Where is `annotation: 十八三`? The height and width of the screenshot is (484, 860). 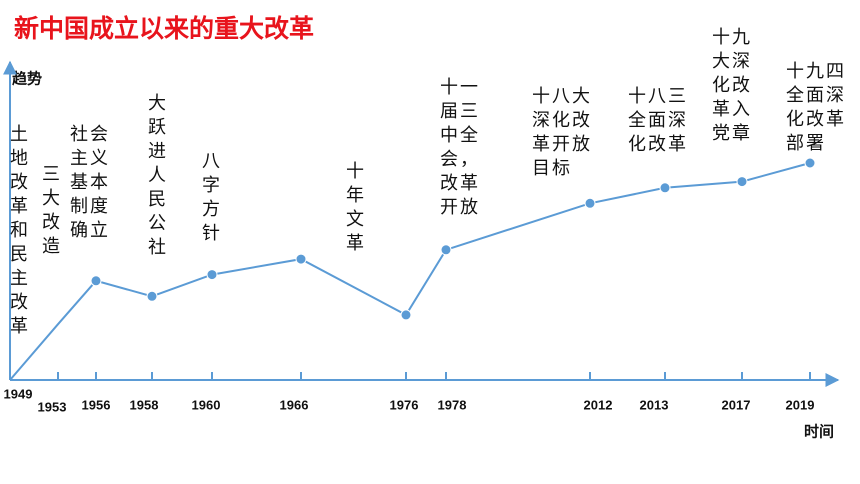
annotation: 十八三 is located at coordinates (658, 96).